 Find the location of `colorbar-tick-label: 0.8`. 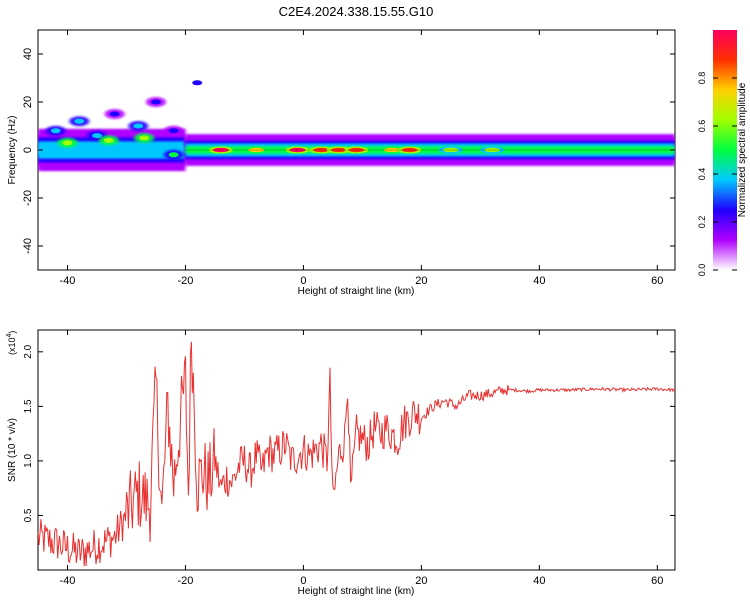

colorbar-tick-label: 0.8 is located at coordinates (702, 78).